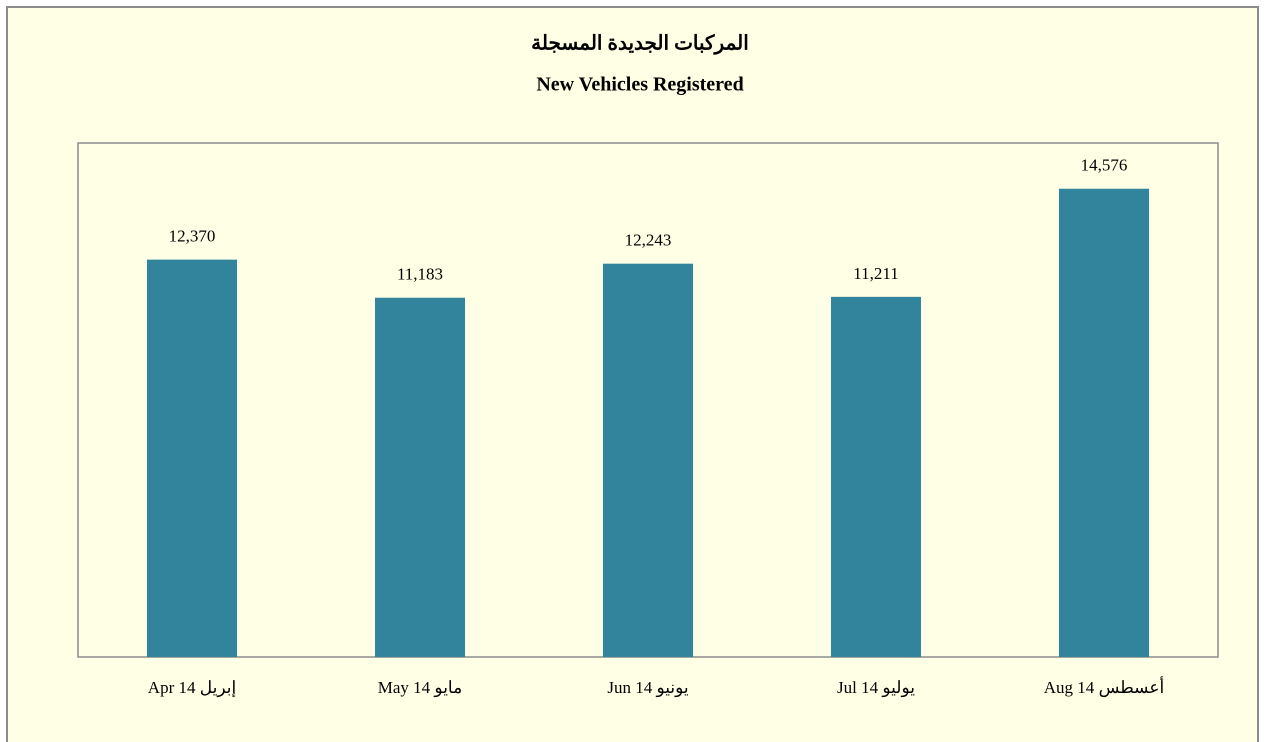 The image size is (1265, 742). Describe the element at coordinates (420, 688) in the screenshot. I see `x-tick-label: May 14 مايو` at that location.